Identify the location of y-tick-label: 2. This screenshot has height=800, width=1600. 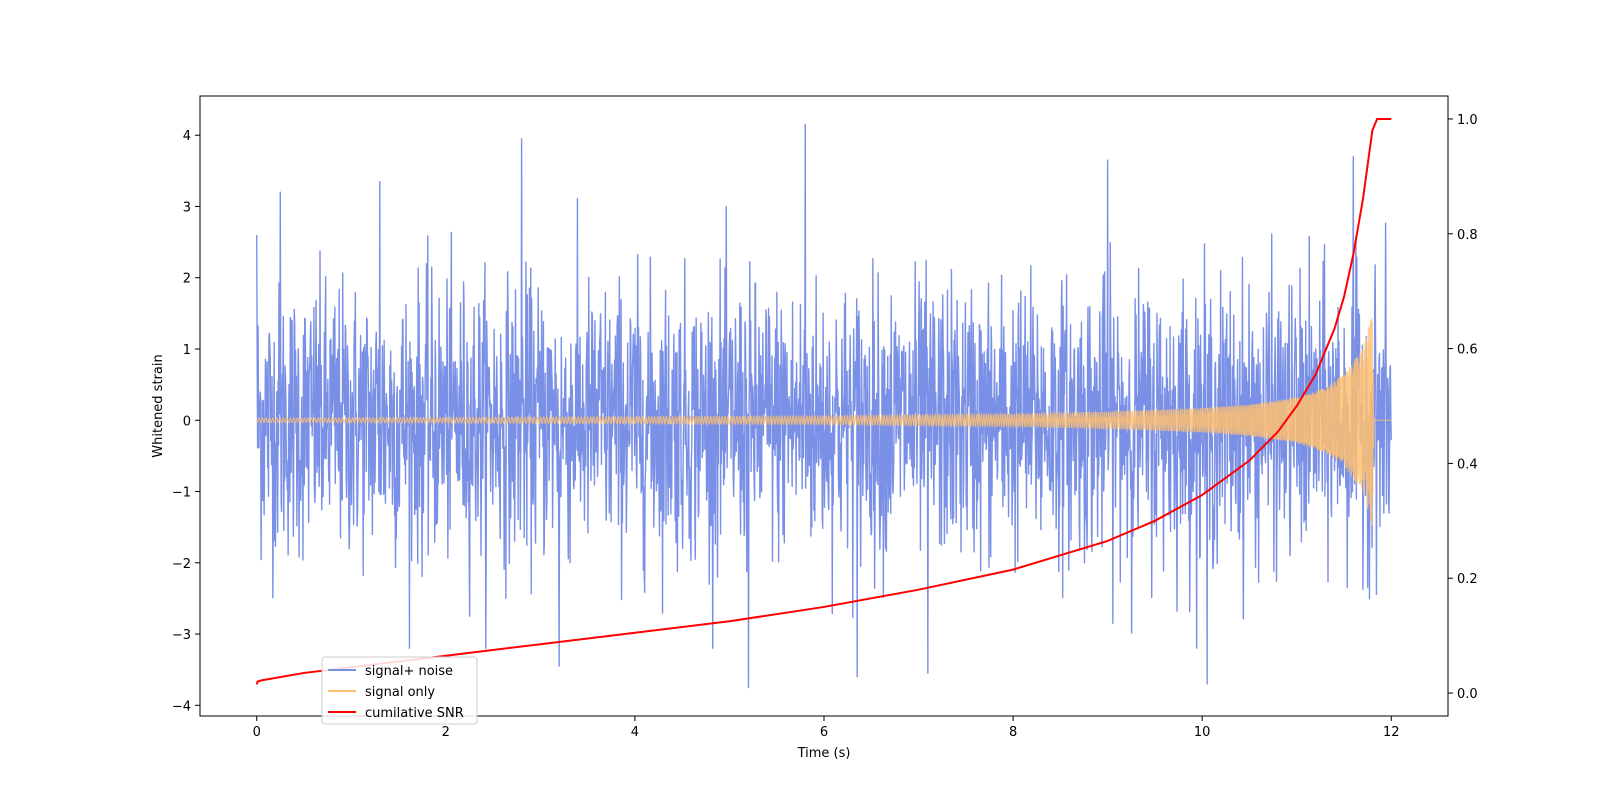
(187, 279).